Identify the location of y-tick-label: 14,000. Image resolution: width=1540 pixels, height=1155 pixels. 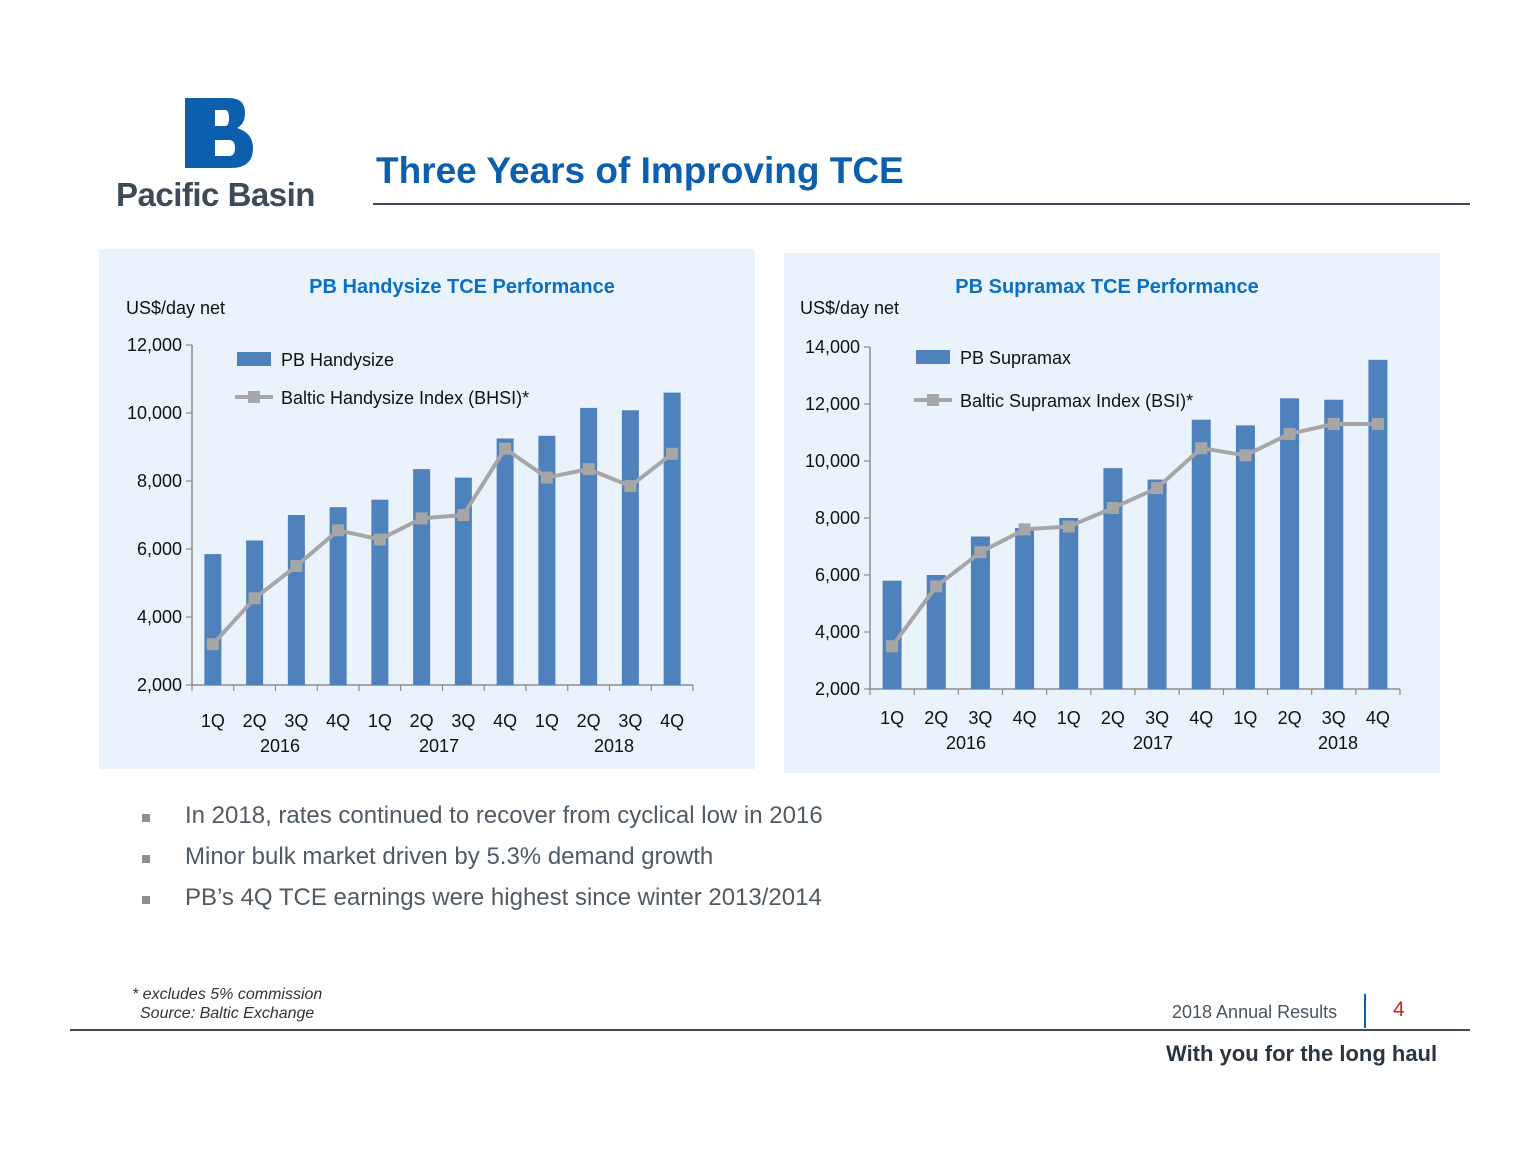
(832, 347).